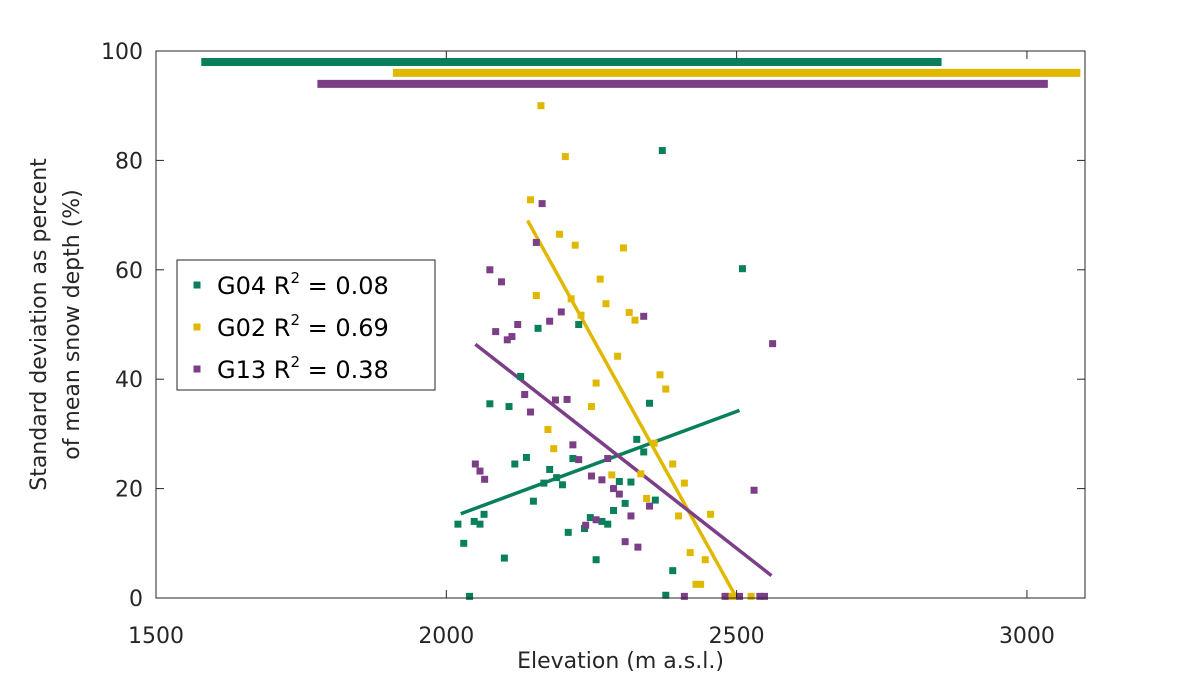  What do you see at coordinates (245, 370) in the screenshot?
I see `legend-series-name: G13` at bounding box center [245, 370].